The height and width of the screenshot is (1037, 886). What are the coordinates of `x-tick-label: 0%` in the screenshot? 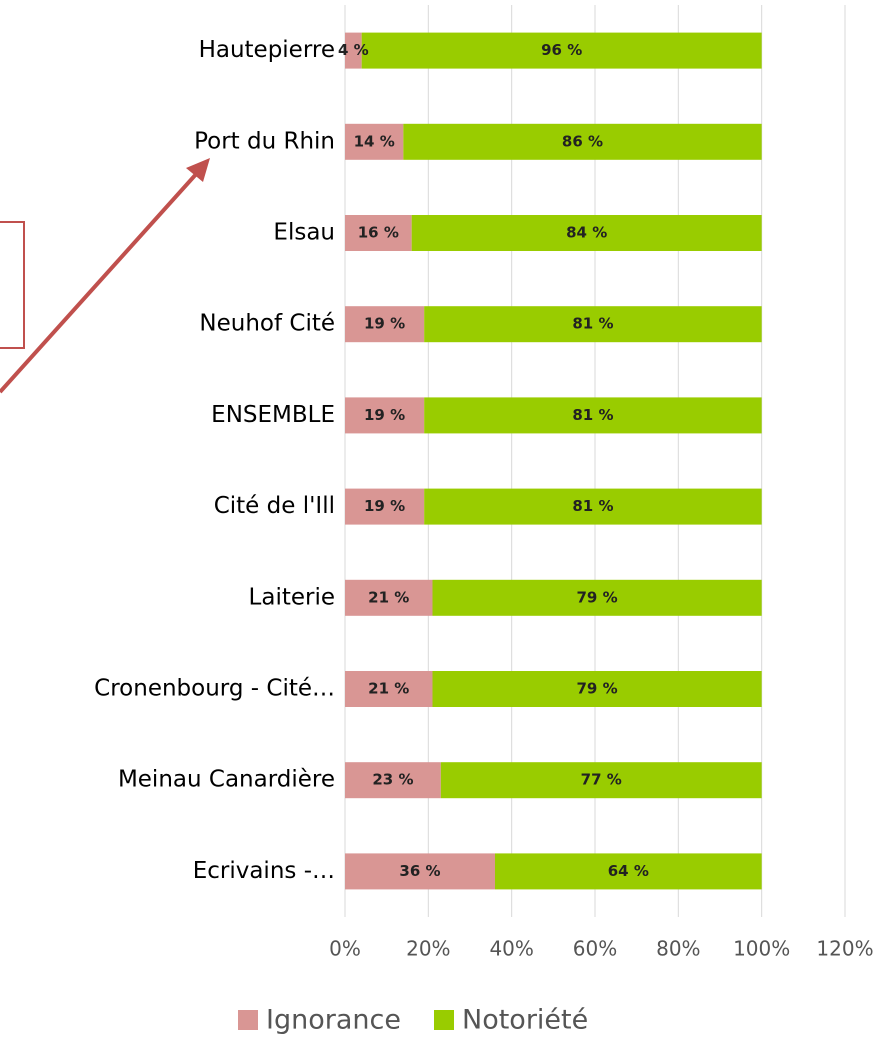 It's located at (345, 949).